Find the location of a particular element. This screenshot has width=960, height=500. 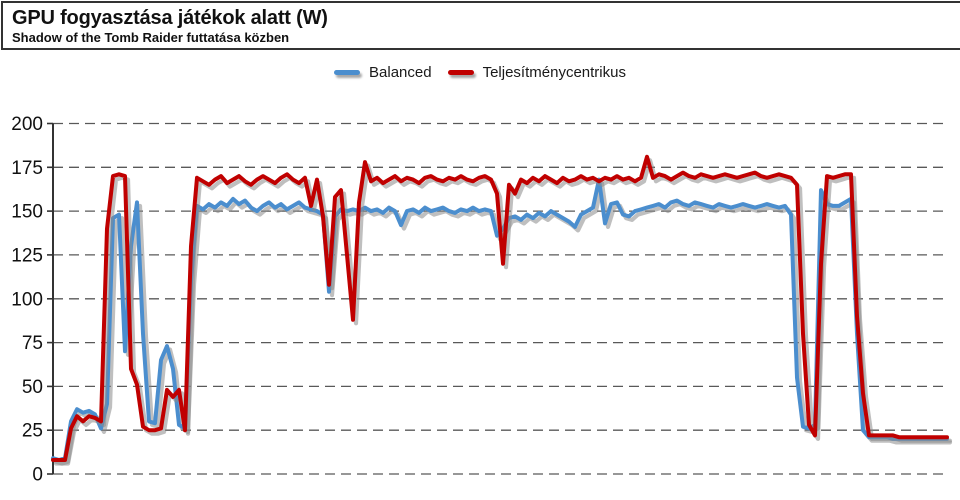

y-axis-label-150: 150 is located at coordinates (27, 212).